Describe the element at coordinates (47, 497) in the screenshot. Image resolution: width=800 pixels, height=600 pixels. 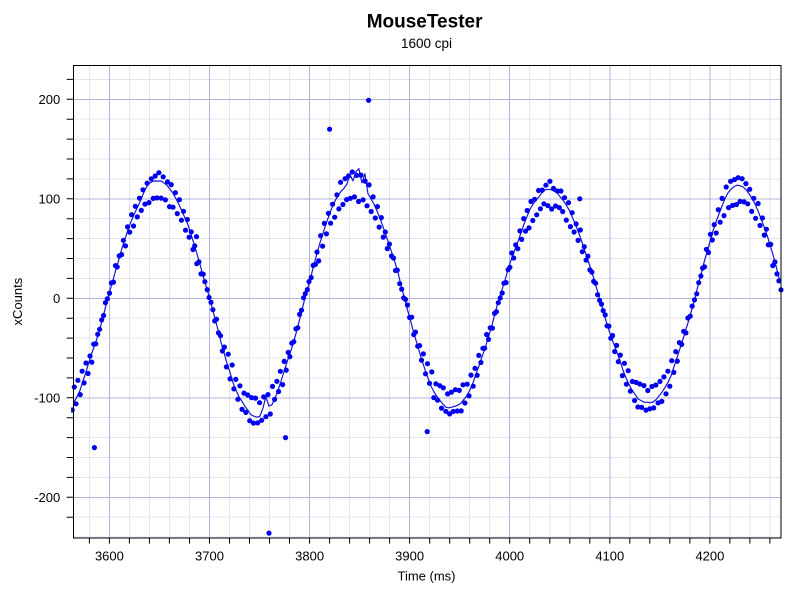
I see `svg-text: -200` at that location.